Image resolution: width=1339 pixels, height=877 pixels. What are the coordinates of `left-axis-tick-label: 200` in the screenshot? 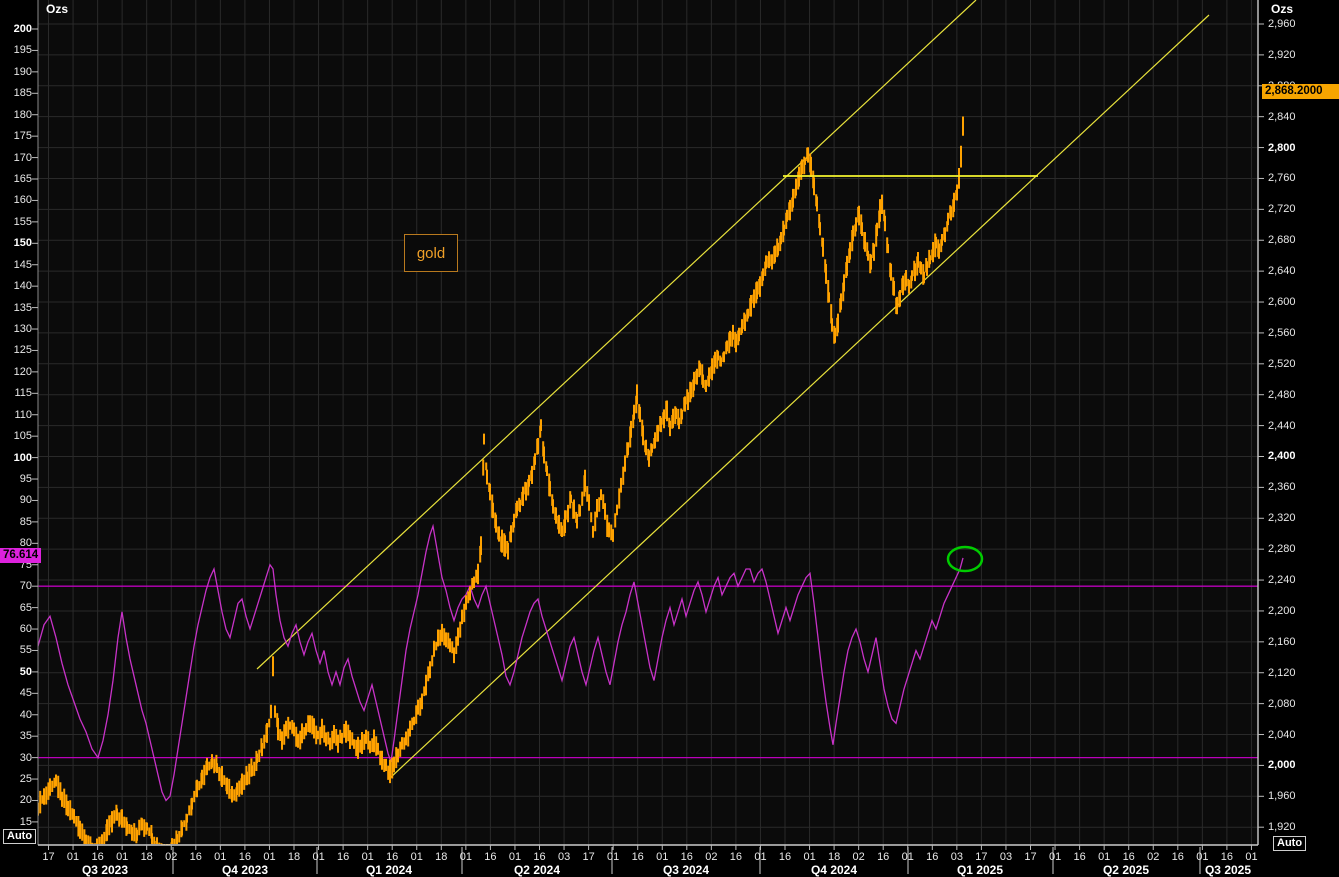 It's located at (22, 29).